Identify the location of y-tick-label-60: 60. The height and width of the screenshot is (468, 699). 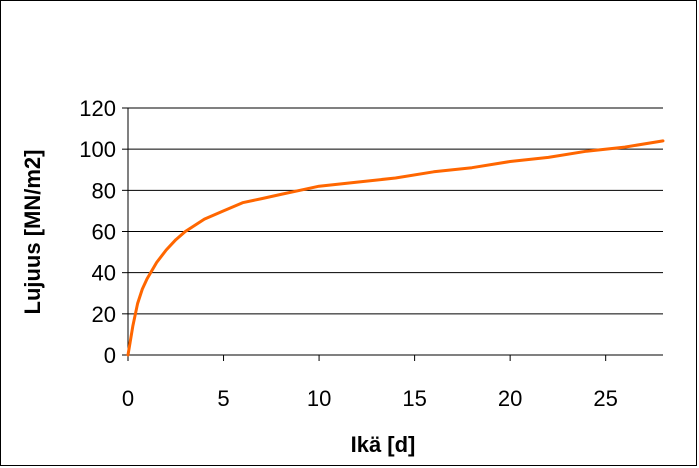
(104, 232).